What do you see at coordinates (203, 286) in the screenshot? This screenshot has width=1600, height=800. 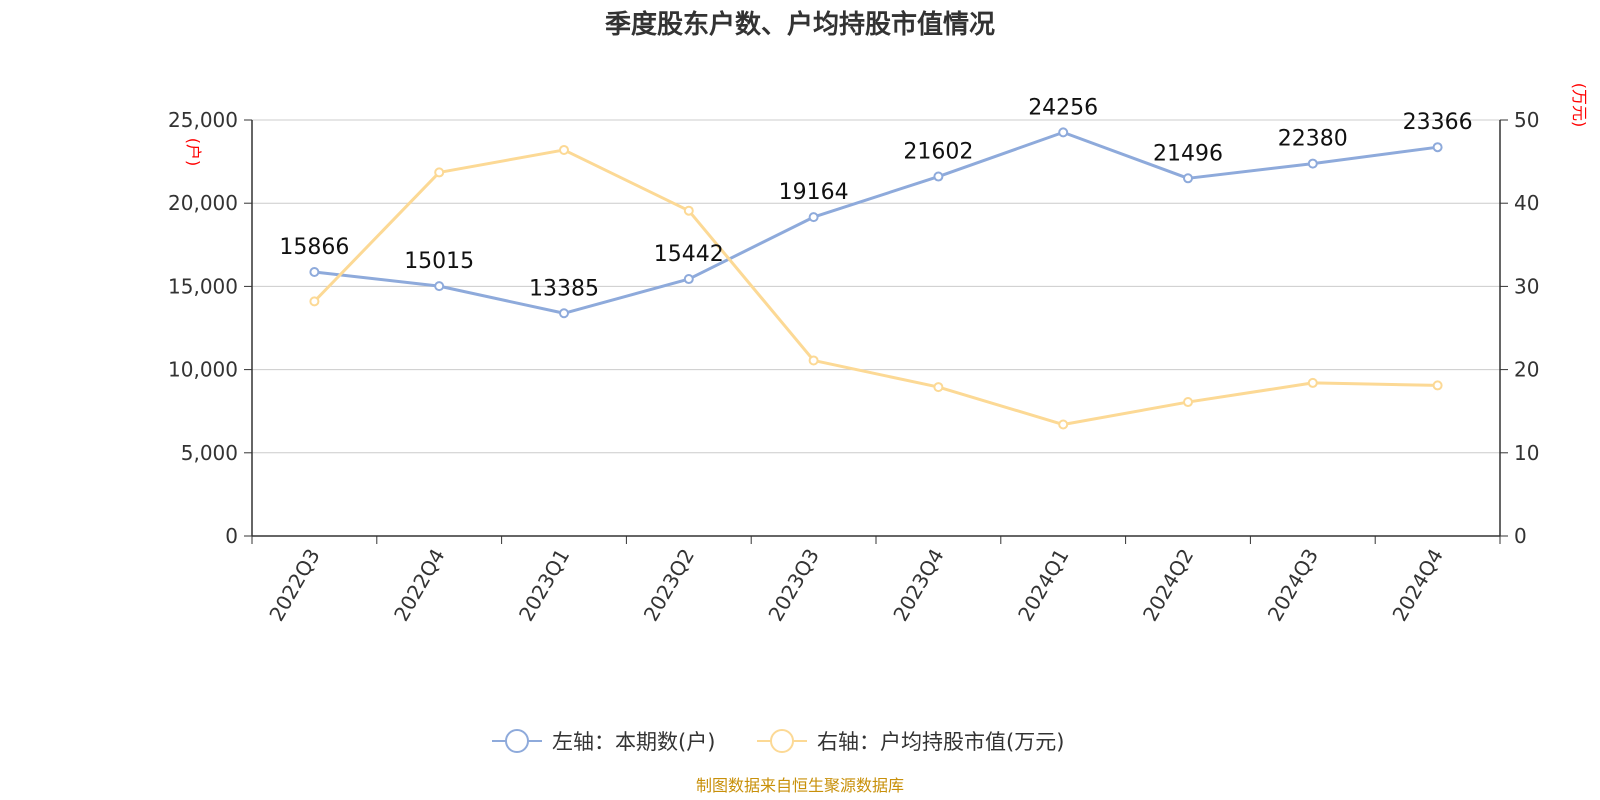 I see `left-axis-tick-label: 15,000` at bounding box center [203, 286].